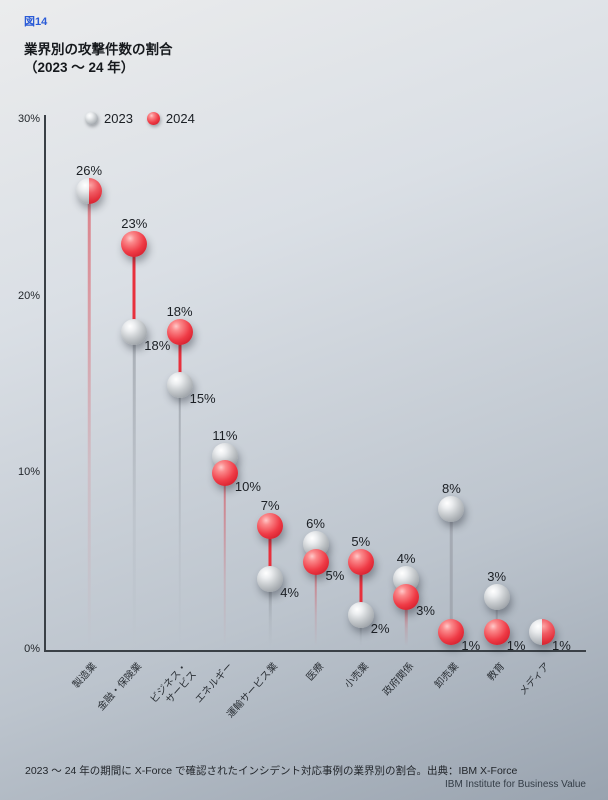 Image resolution: width=608 pixels, height=800 pixels. Describe the element at coordinates (140, 118) in the screenshot. I see `chart-legend: 2023 2024` at that location.